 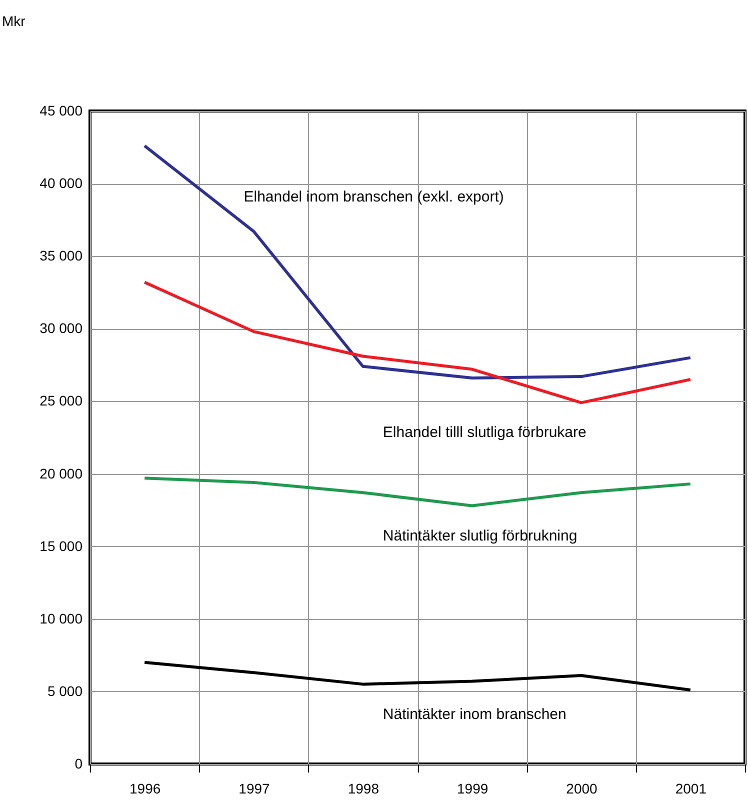 I want to click on series-label: Nätintäkter inom branschen, so click(x=474, y=715).